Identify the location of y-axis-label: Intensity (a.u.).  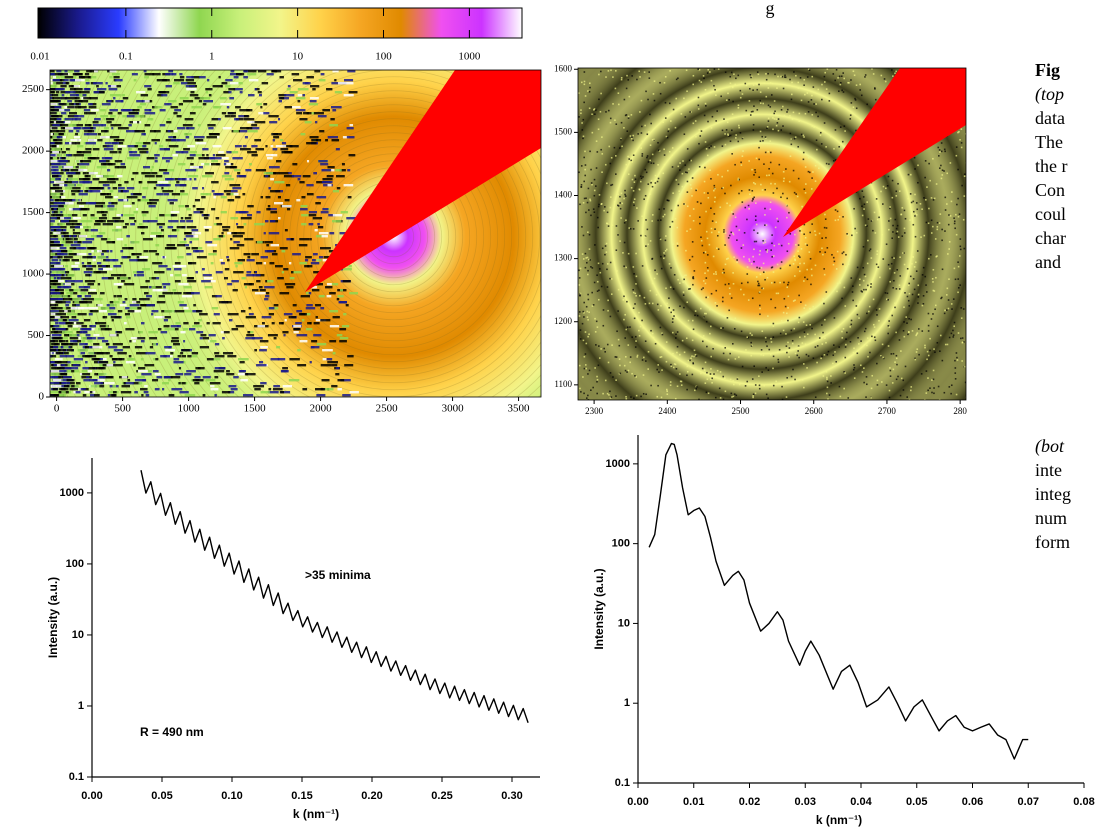
(53, 617).